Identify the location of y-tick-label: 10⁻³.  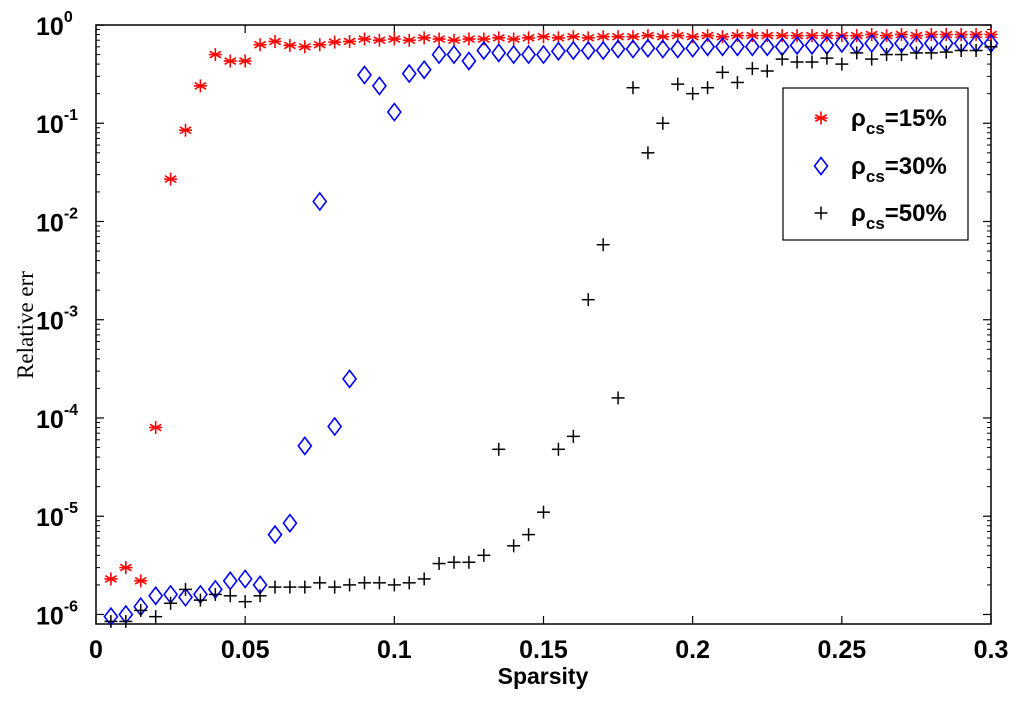
(57, 320).